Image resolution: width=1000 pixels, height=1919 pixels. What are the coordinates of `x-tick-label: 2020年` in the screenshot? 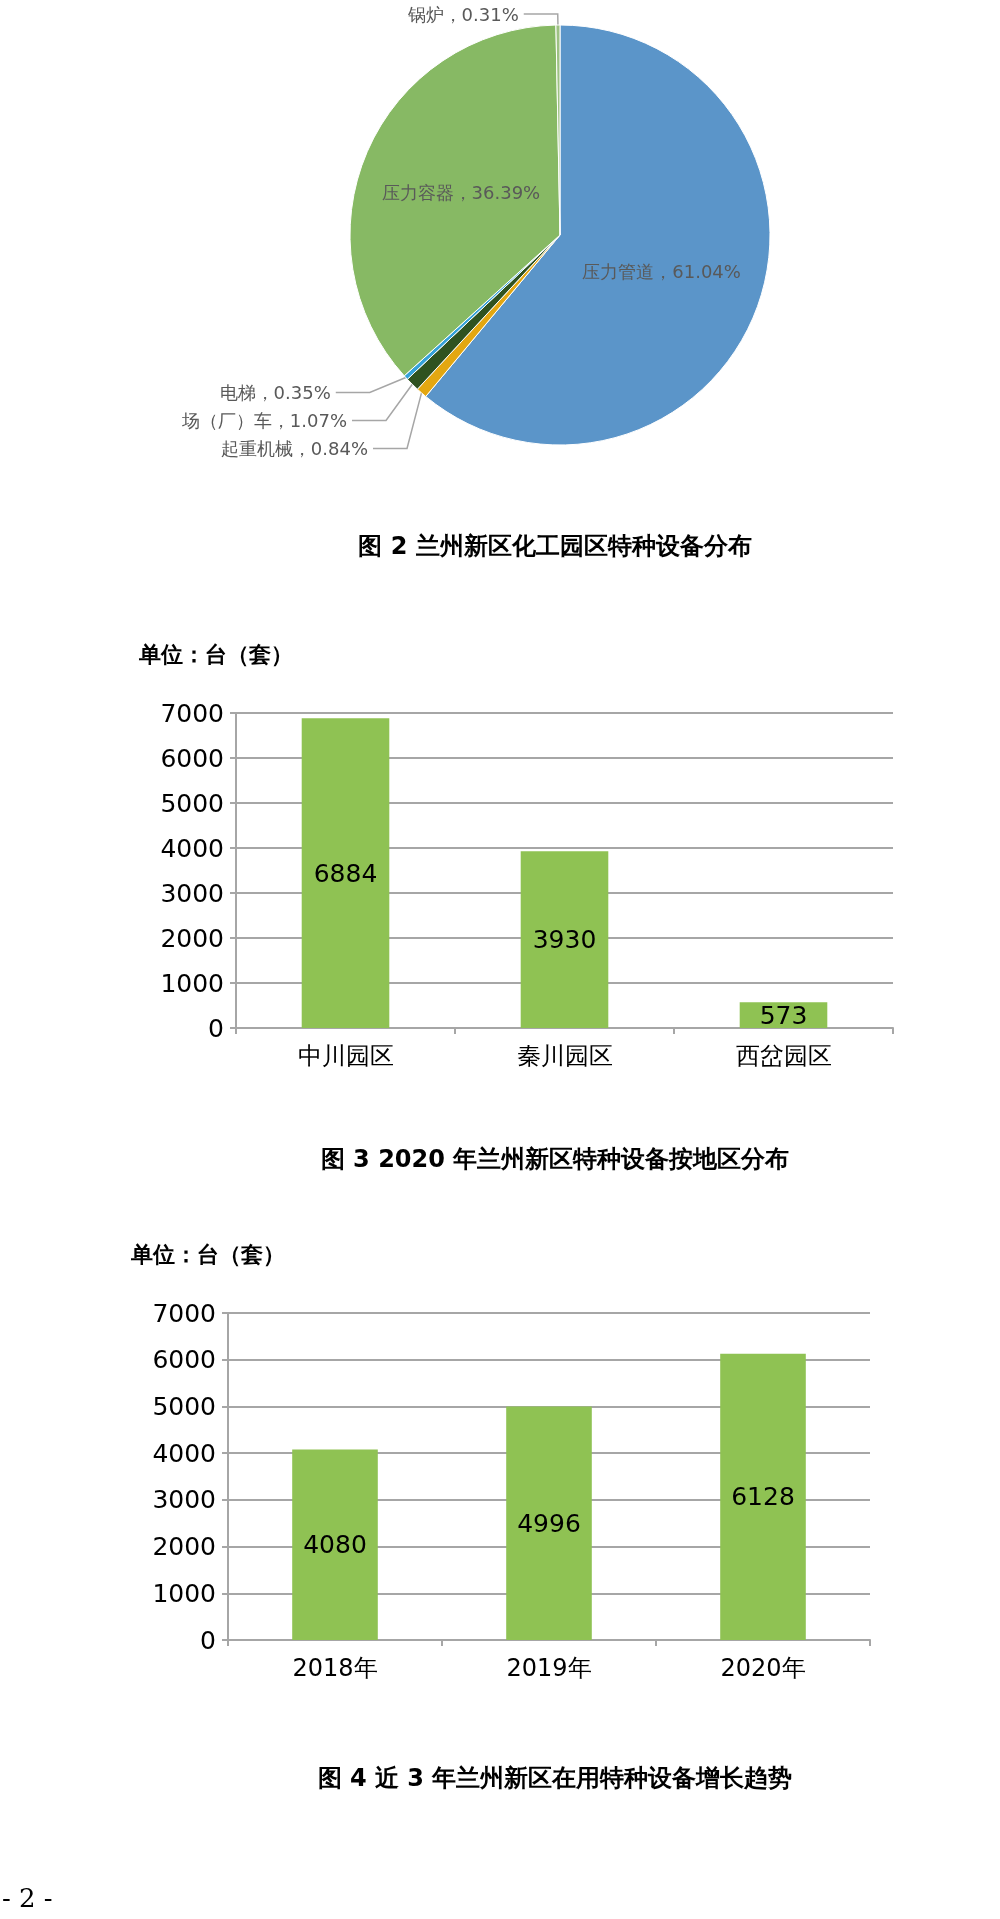 It's located at (763, 1668).